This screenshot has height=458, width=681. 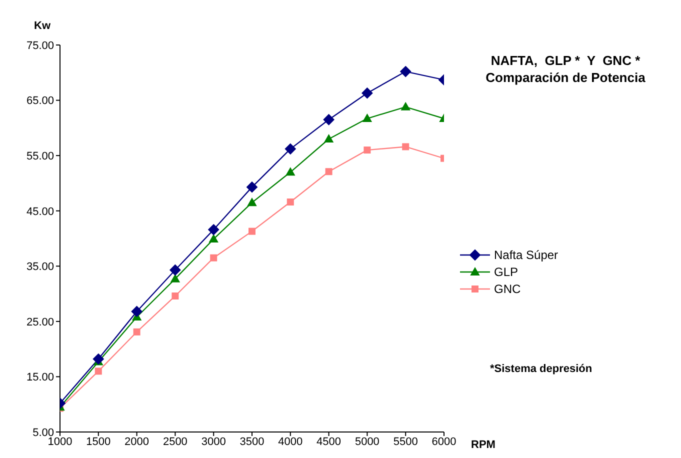 I want to click on y-tick-label: 75.00, so click(x=40, y=46).